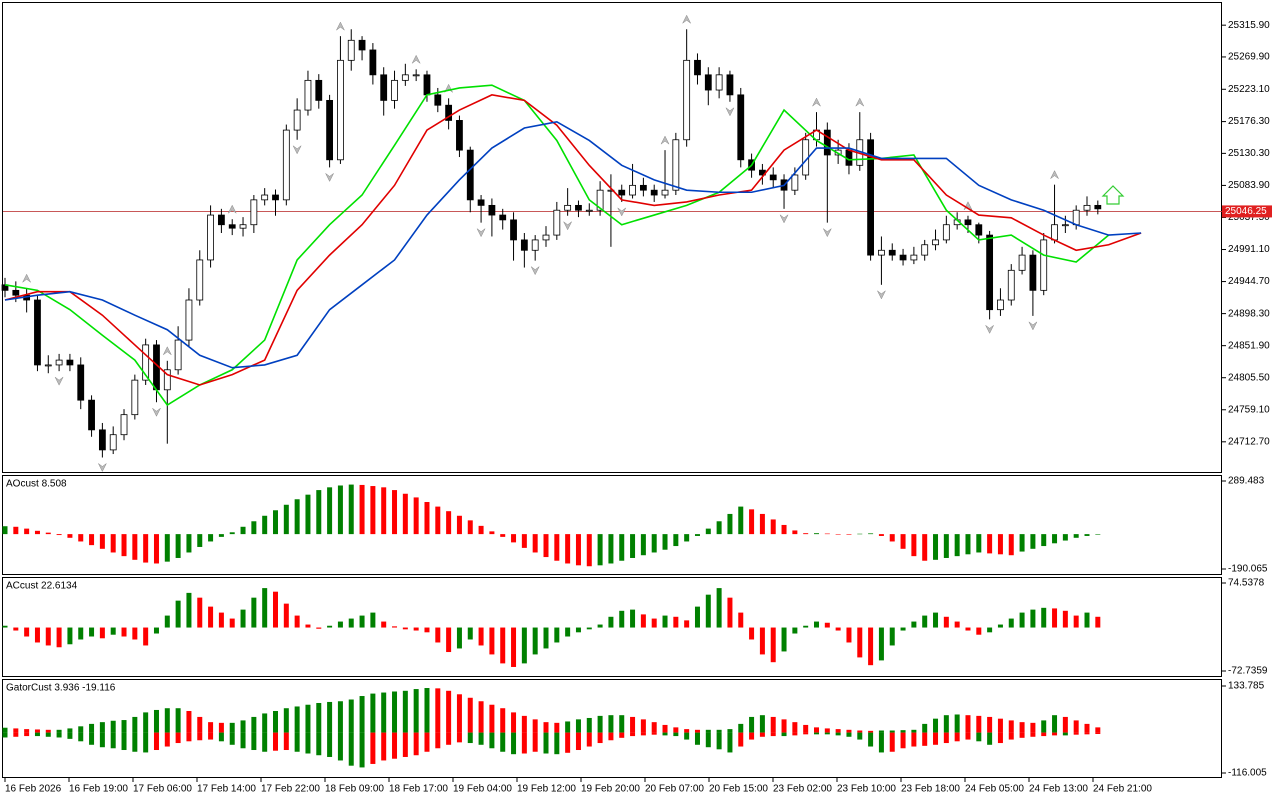 The height and width of the screenshot is (805, 1280). I want to click on x-tick-label: 16 Feb 19:00, so click(98, 789).